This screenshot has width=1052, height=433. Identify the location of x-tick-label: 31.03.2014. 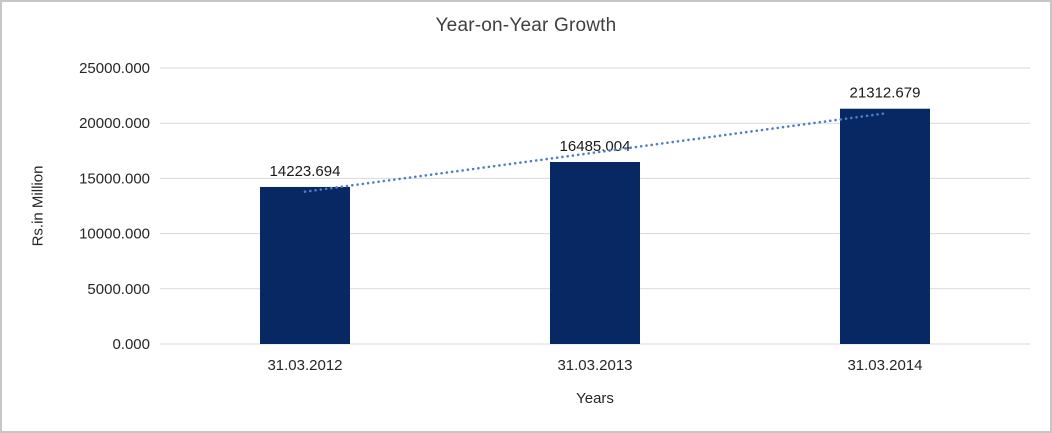
(884, 365).